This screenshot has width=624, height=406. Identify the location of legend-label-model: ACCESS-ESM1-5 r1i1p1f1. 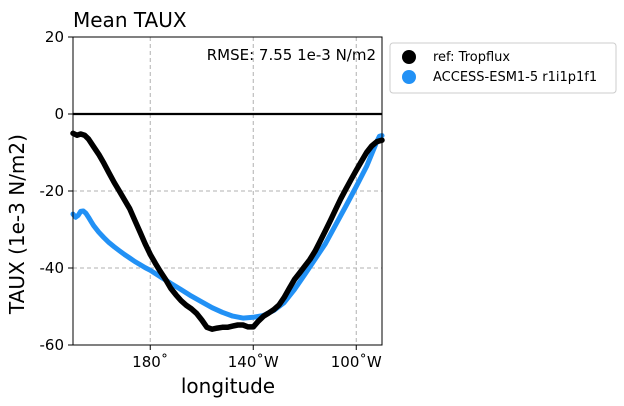
(515, 77).